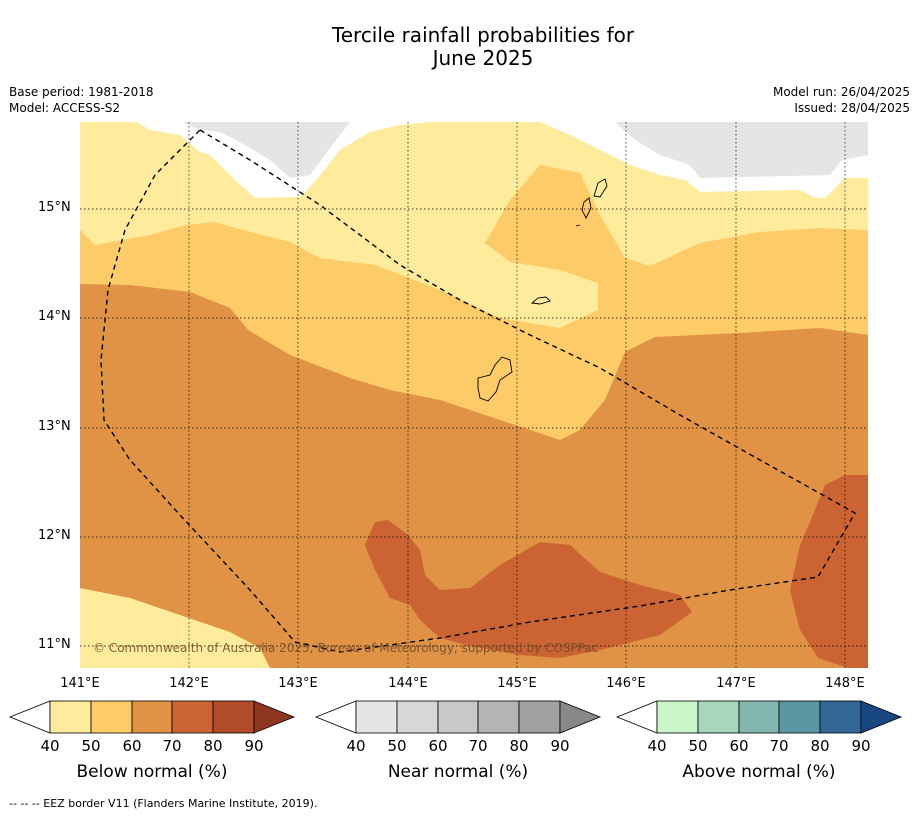 This screenshot has width=919, height=816. Describe the element at coordinates (519, 746) in the screenshot. I see `near-tick-80: 80` at that location.